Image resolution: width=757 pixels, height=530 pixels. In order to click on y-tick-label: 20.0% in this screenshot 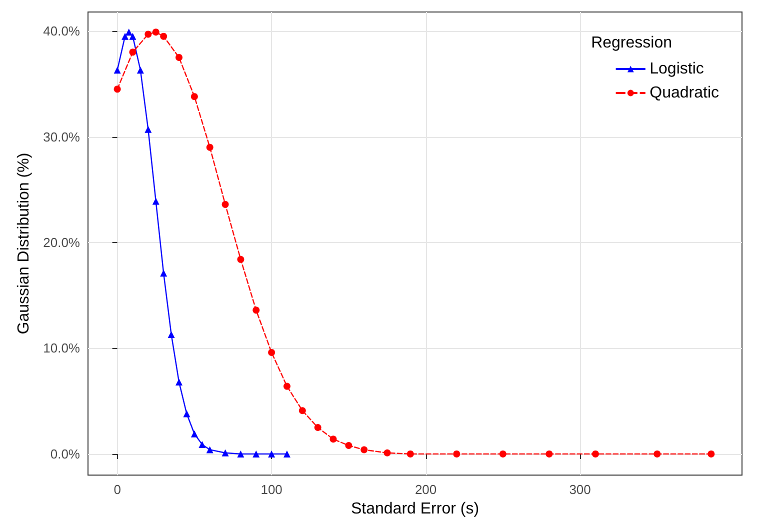, I will do `click(61, 242)`.